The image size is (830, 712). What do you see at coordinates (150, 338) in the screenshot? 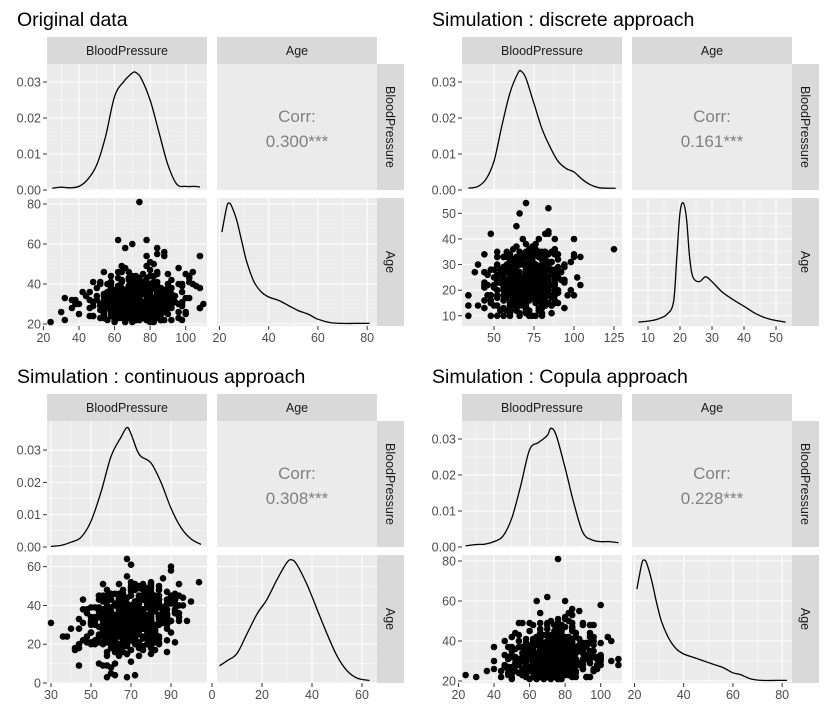
I see `scatter-x-tick-label: 80` at bounding box center [150, 338].